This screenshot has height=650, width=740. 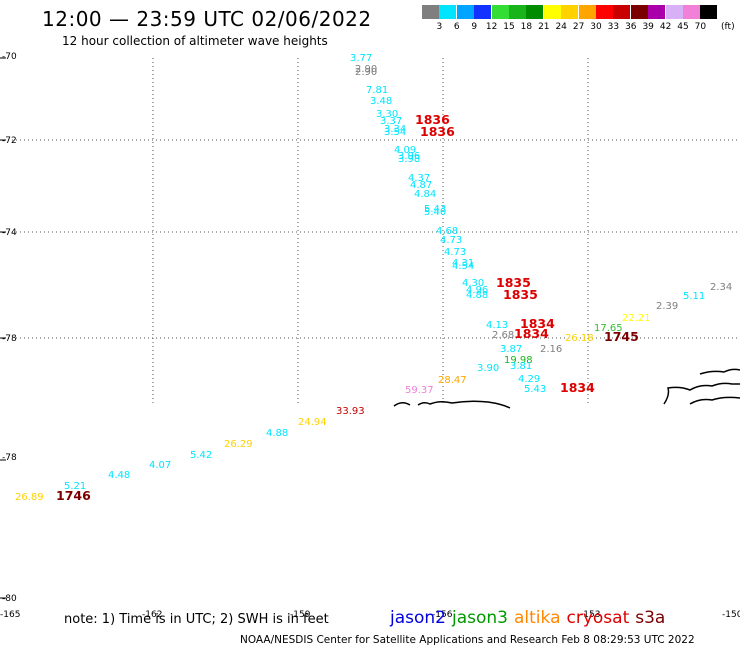 What do you see at coordinates (418, 618) in the screenshot?
I see `legend-item-jason2: jason2` at bounding box center [418, 618].